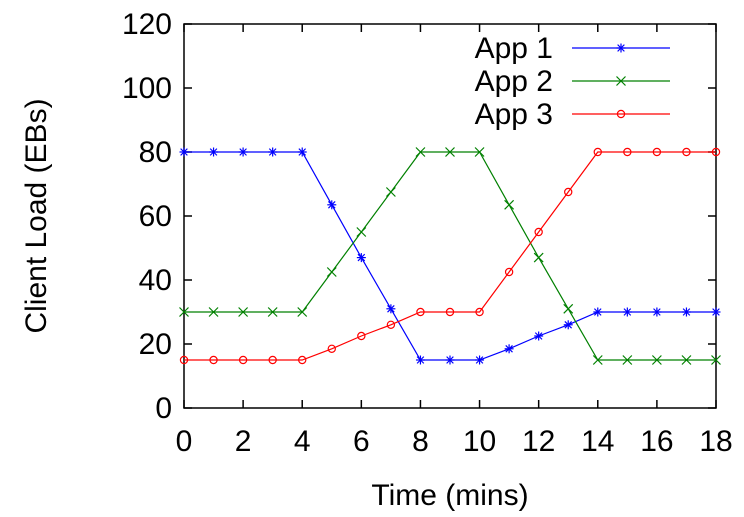 The image size is (744, 517). What do you see at coordinates (36, 215) in the screenshot?
I see `y-axis-title: Client Load (EBs)` at bounding box center [36, 215].